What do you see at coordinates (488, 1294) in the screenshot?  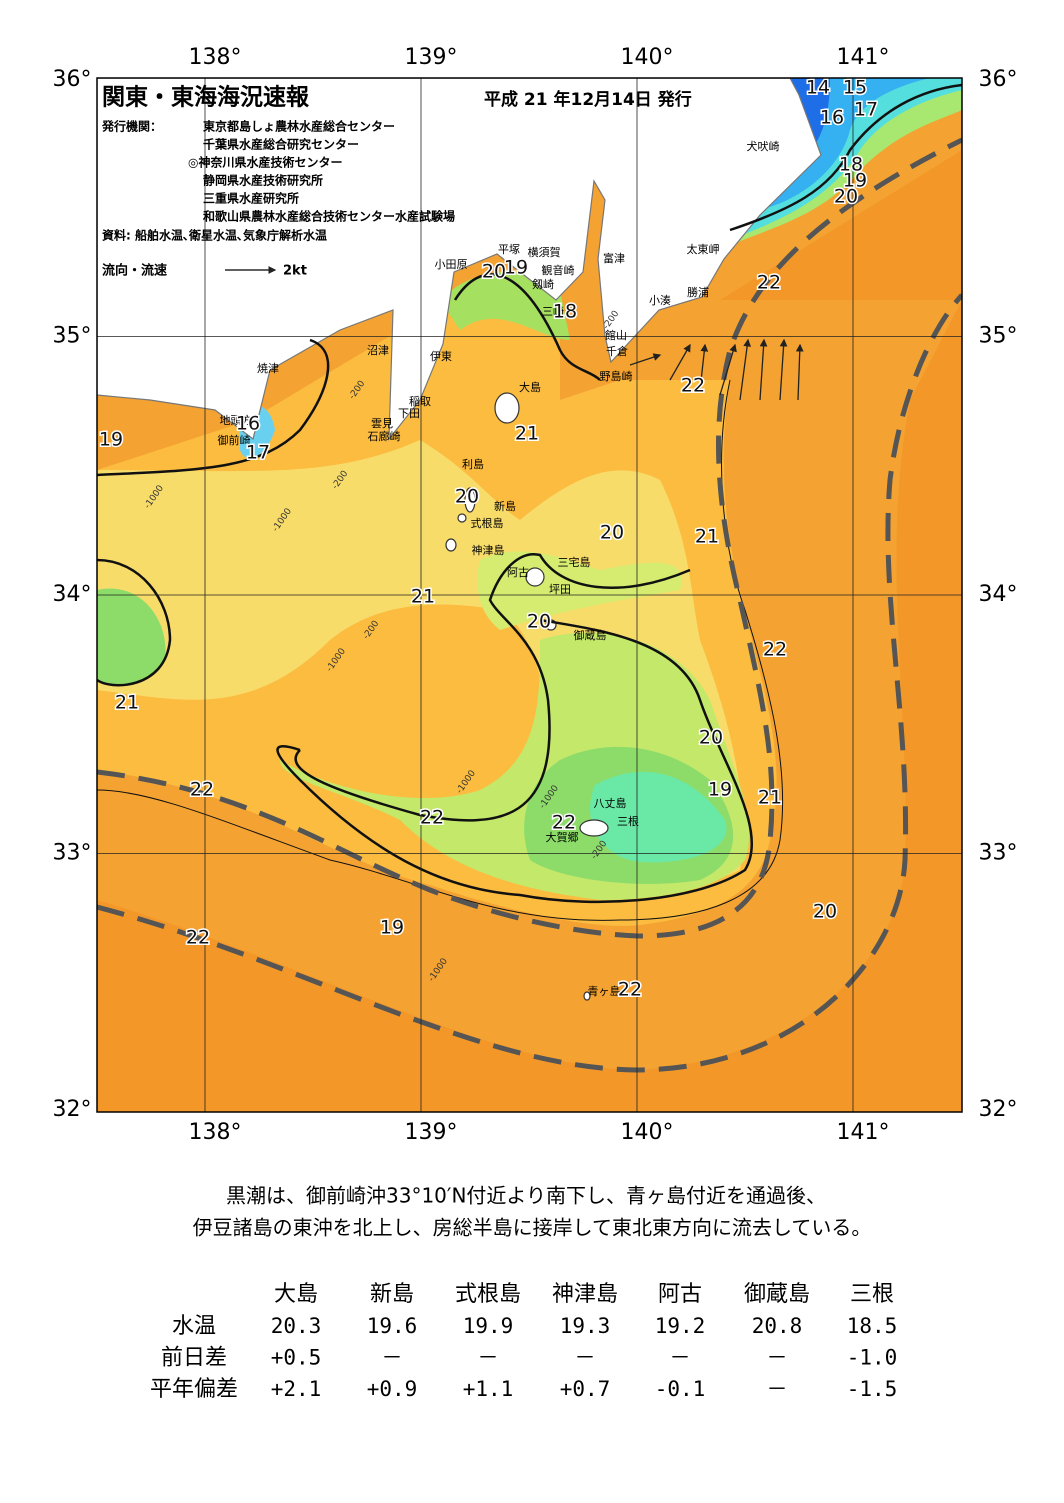 I see `column-header: 式根島` at bounding box center [488, 1294].